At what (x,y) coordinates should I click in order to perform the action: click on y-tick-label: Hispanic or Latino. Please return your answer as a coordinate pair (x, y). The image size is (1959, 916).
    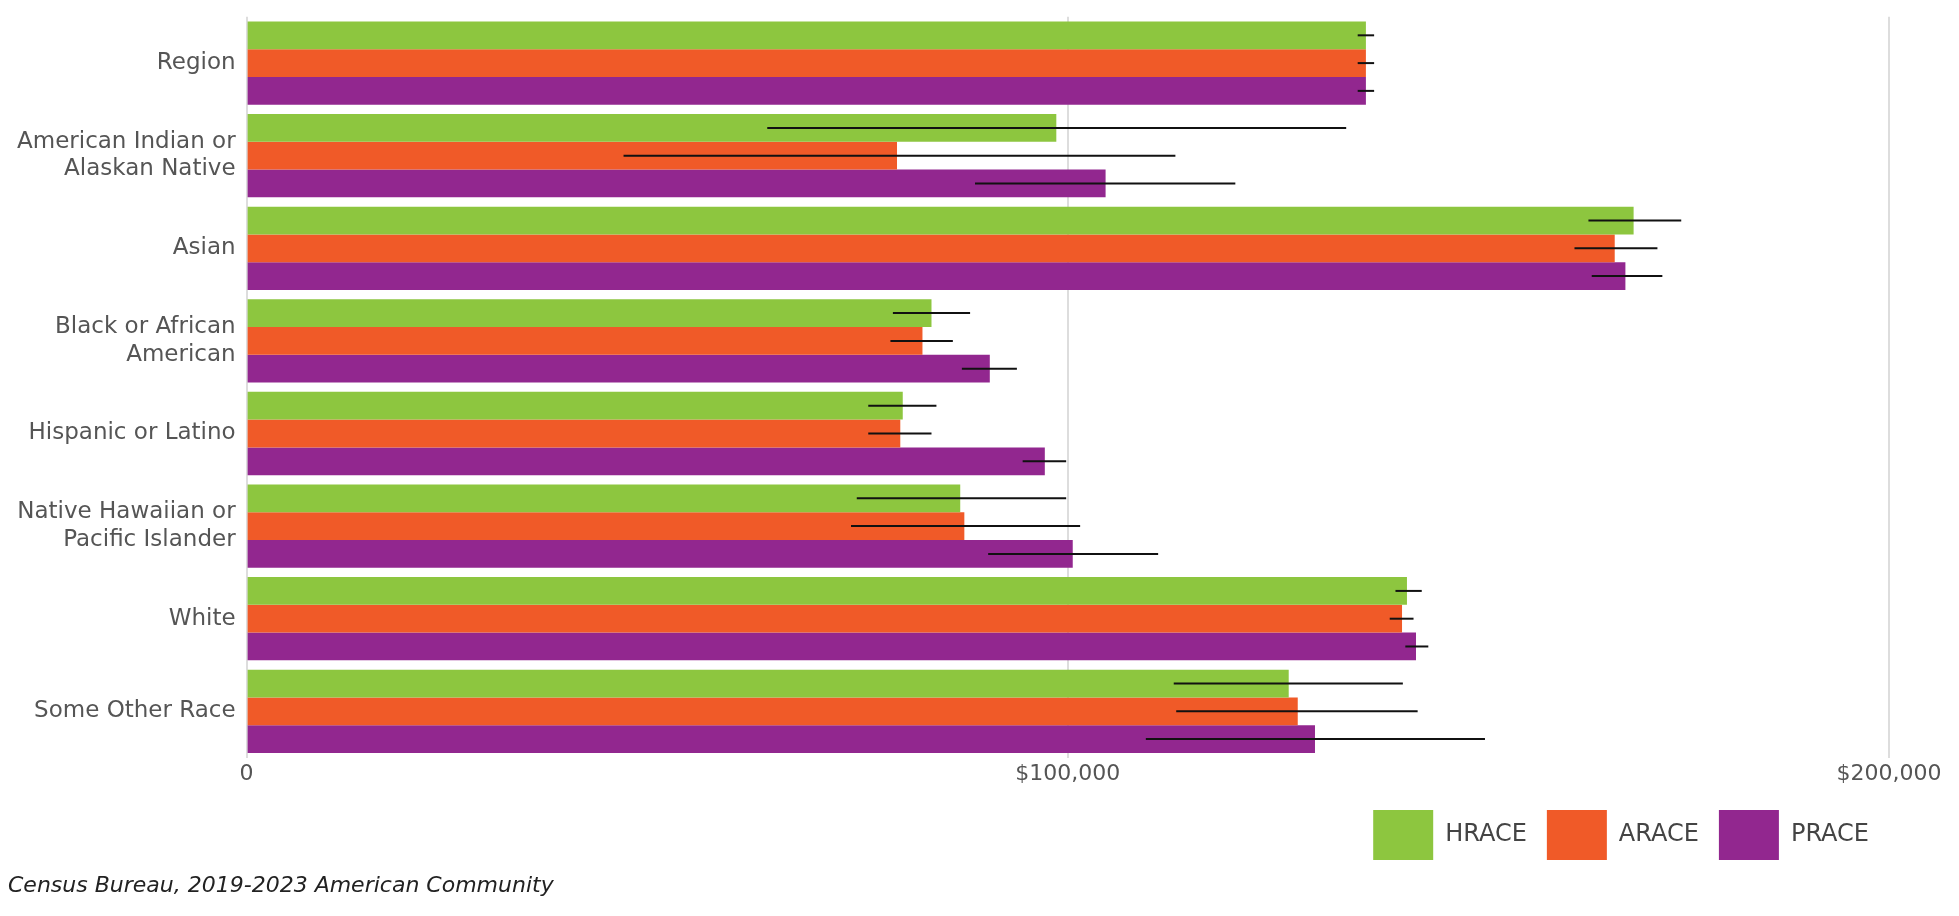
    Looking at the image, I should click on (132, 431).